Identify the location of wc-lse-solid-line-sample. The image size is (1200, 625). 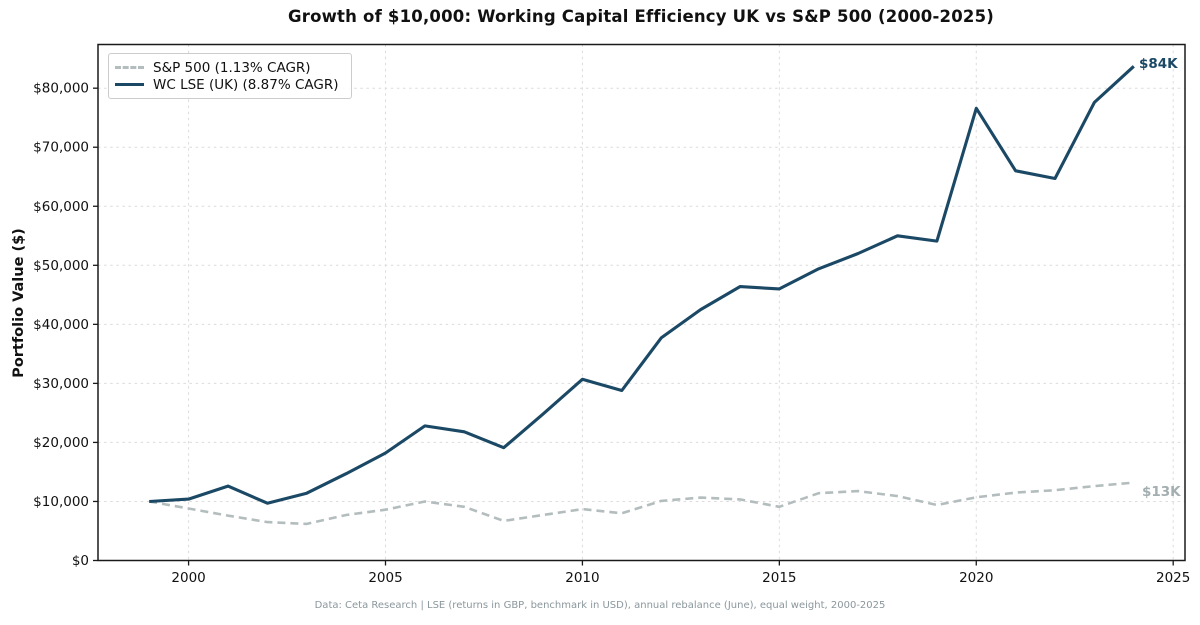
(129, 84).